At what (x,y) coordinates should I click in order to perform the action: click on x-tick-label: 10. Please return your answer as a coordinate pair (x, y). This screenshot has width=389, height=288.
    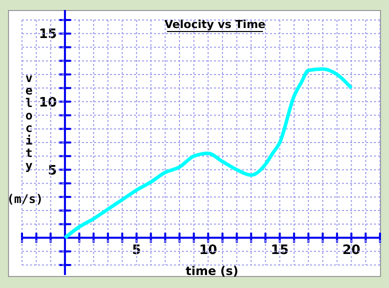
    Looking at the image, I should click on (208, 250).